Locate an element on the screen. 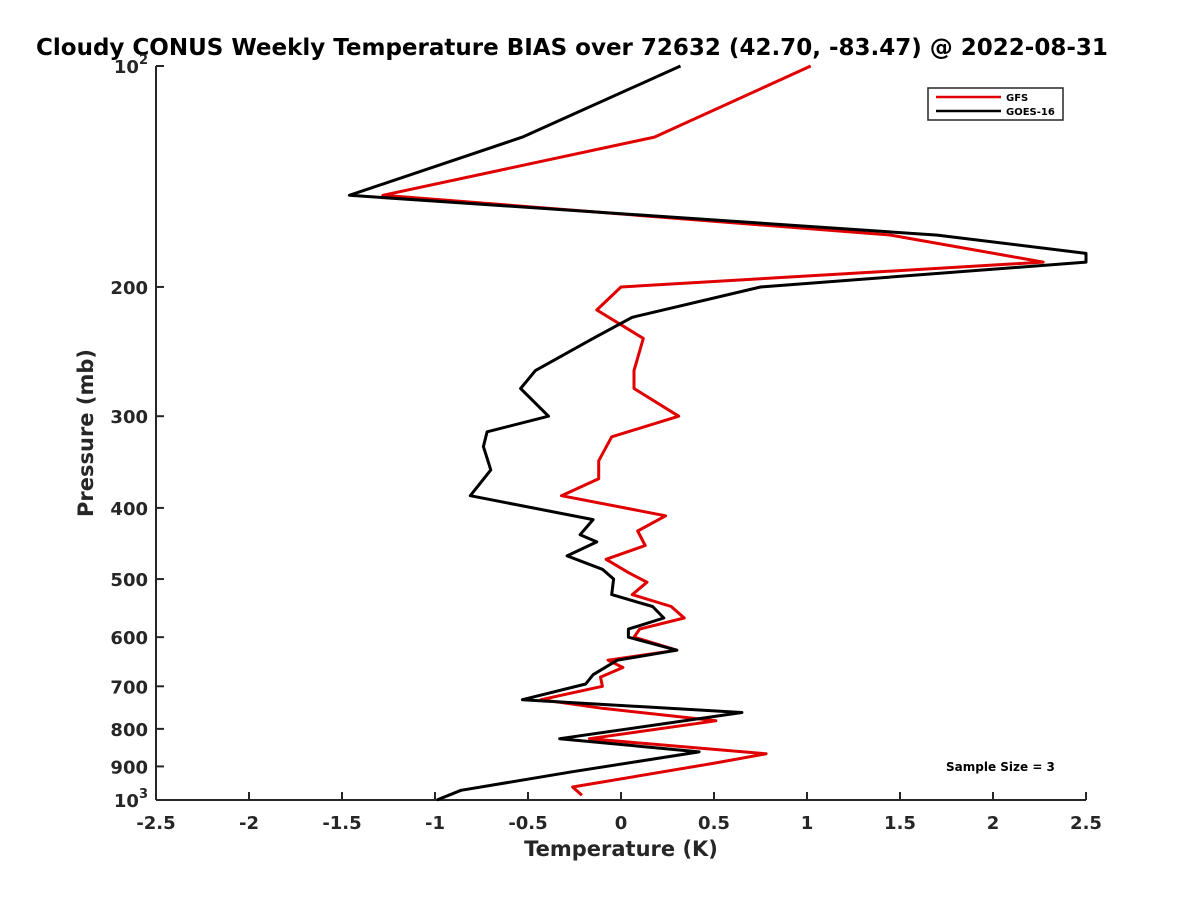 The image size is (1200, 900). legend: GFS GOES-16 is located at coordinates (995, 104).